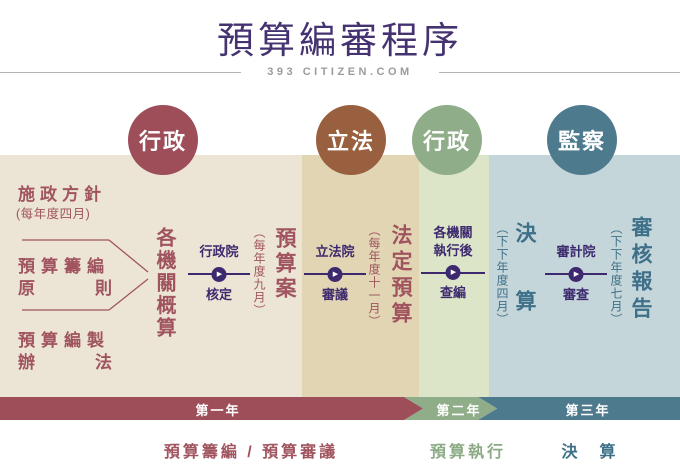  What do you see at coordinates (26, 288) in the screenshot?
I see `guideline-char-start: 原` at bounding box center [26, 288].